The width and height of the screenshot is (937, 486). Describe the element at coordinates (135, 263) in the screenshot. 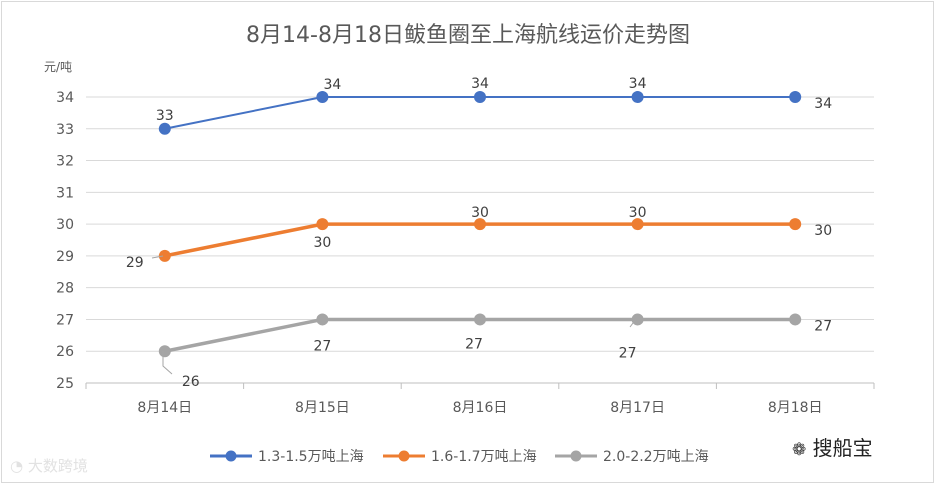

I see `data-label: 29` at that location.